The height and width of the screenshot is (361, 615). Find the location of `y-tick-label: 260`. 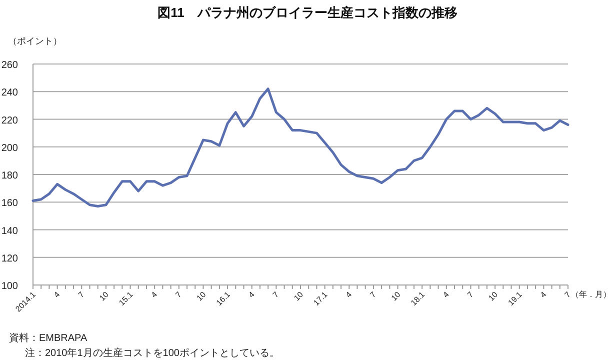

y-tick-label: 260 is located at coordinates (9, 65).